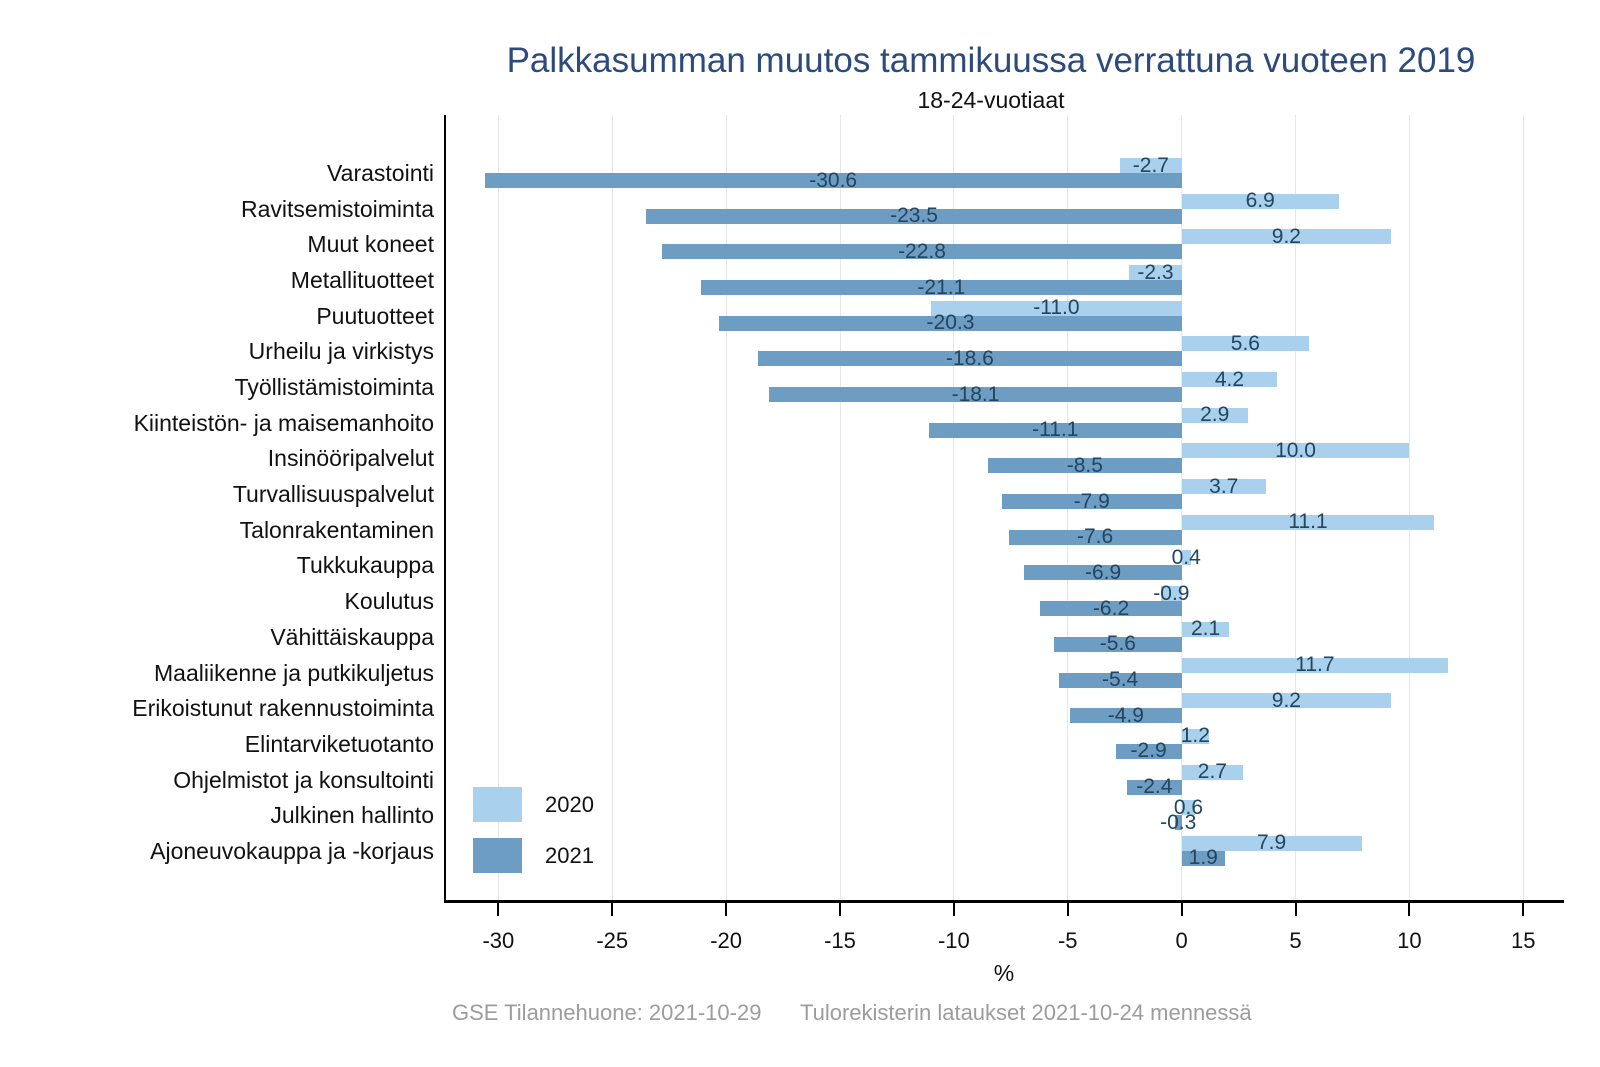 The width and height of the screenshot is (1600, 1067). What do you see at coordinates (365, 565) in the screenshot?
I see `category-label: Tukkukauppa` at bounding box center [365, 565].